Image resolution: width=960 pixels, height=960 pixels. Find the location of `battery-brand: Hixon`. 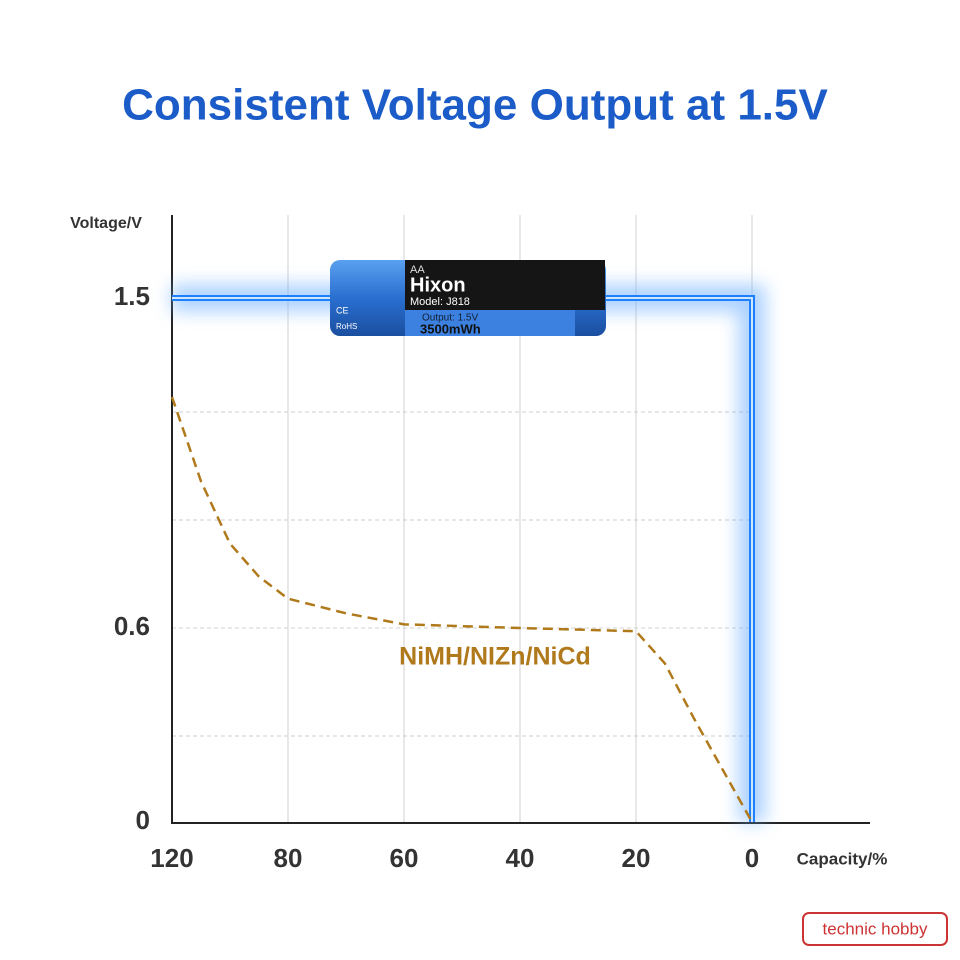

battery-brand: Hixon is located at coordinates (438, 285).